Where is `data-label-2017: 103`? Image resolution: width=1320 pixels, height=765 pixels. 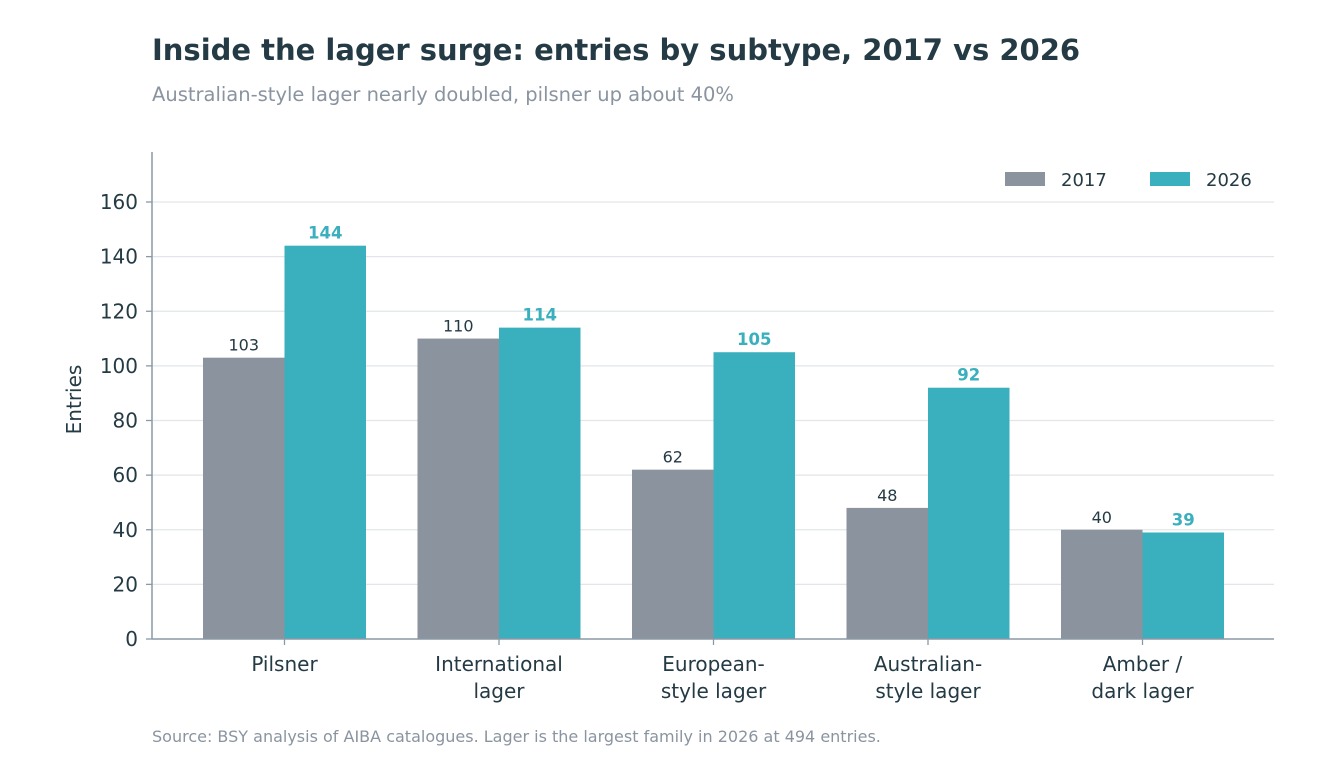 data-label-2017: 103 is located at coordinates (243, 345).